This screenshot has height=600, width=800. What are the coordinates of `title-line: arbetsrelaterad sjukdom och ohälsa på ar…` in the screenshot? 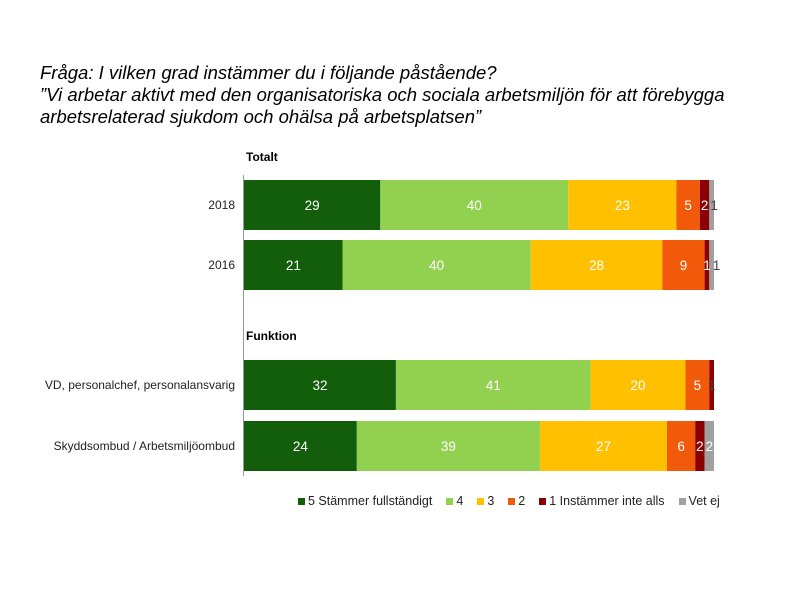 It's located at (261, 116).